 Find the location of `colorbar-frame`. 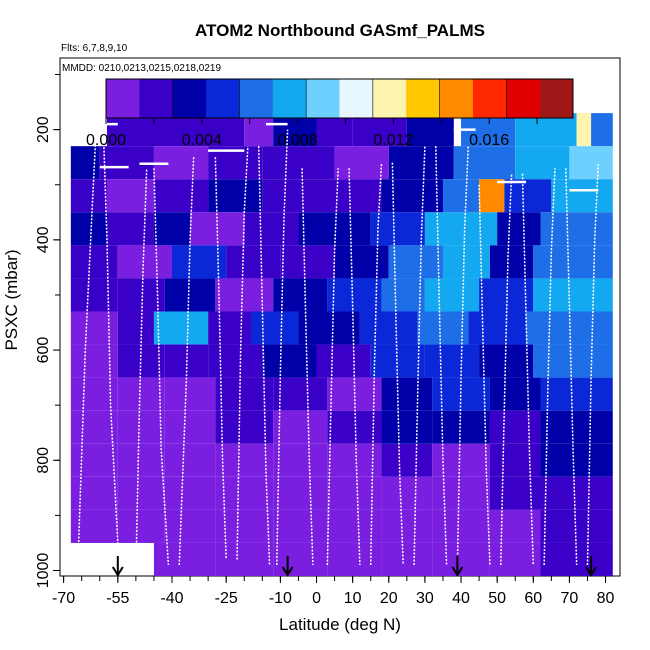

colorbar-frame is located at coordinates (339, 98).